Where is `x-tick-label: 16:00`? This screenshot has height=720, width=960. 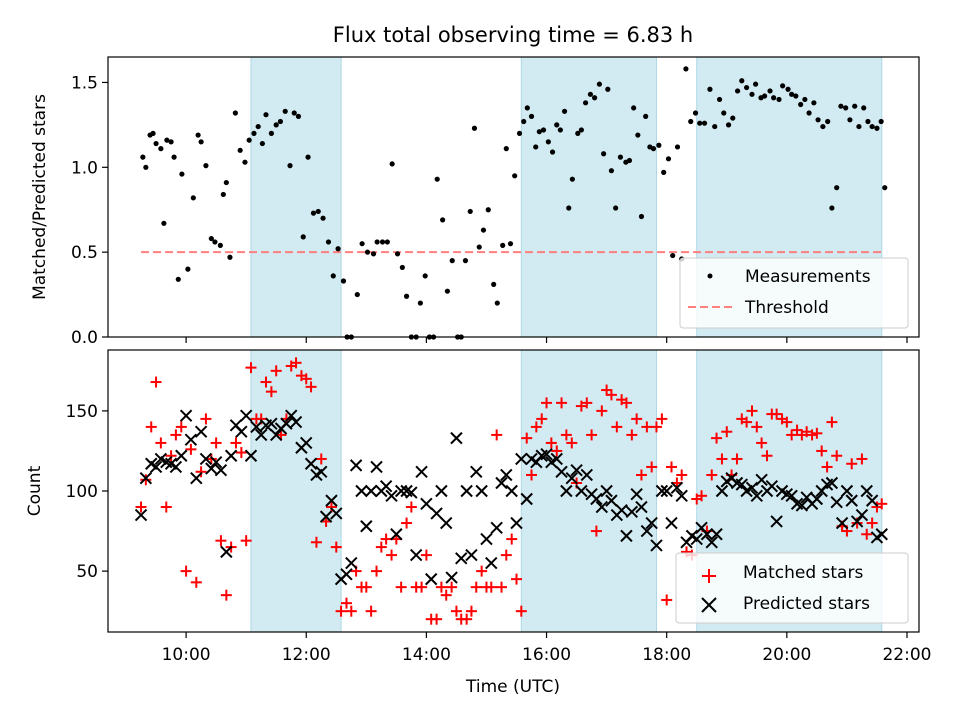
x-tick-label: 16:00 is located at coordinates (546, 655).